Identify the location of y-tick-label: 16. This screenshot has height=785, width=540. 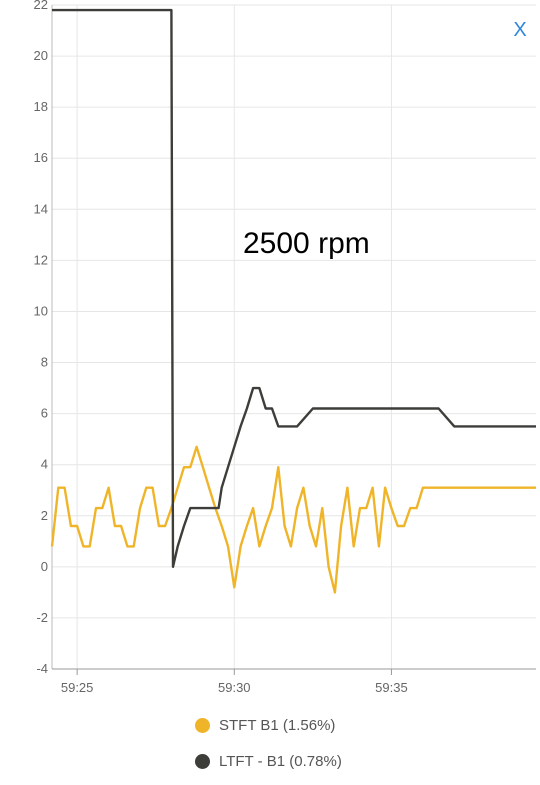
(41, 157).